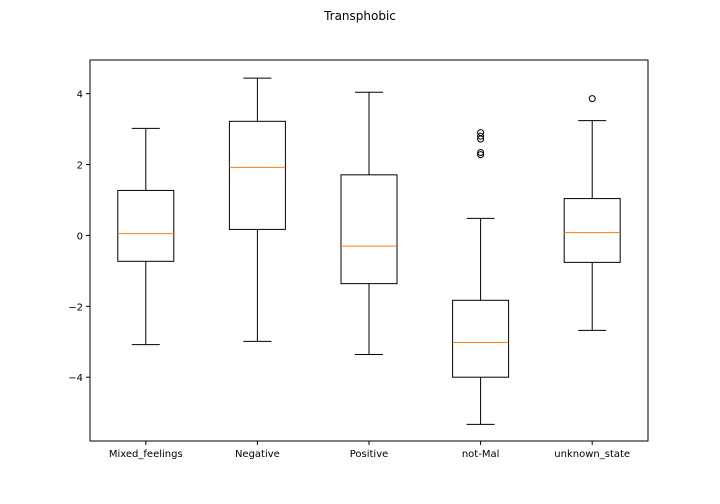 This screenshot has width=720, height=504. I want to click on y-tick-label: 4, so click(80, 95).